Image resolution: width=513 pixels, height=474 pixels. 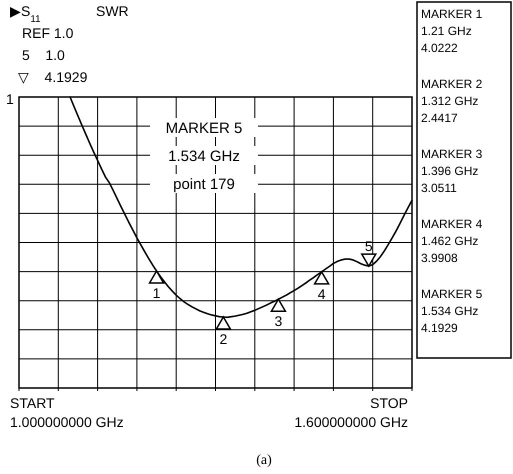 I want to click on annotation: MARKER 5 1.534 GHz point 179, so click(x=204, y=156).